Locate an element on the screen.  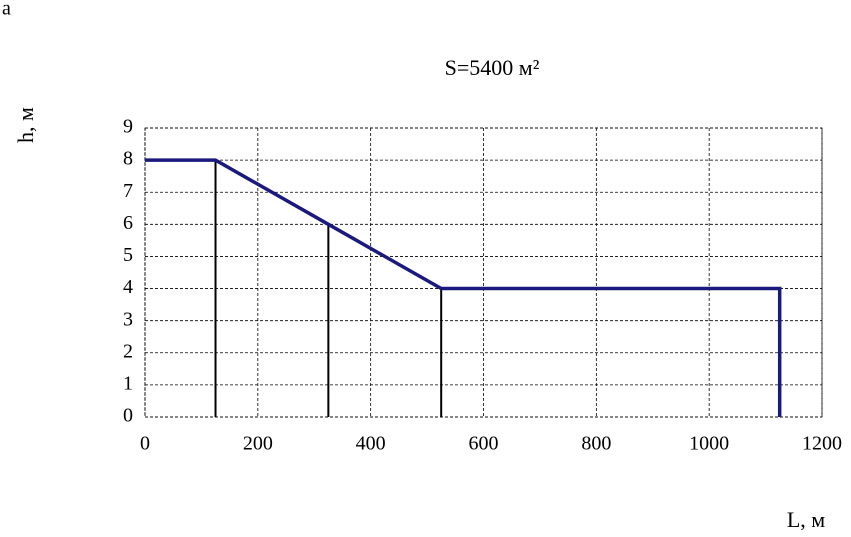
x-tick-label: 600 is located at coordinates (484, 444).